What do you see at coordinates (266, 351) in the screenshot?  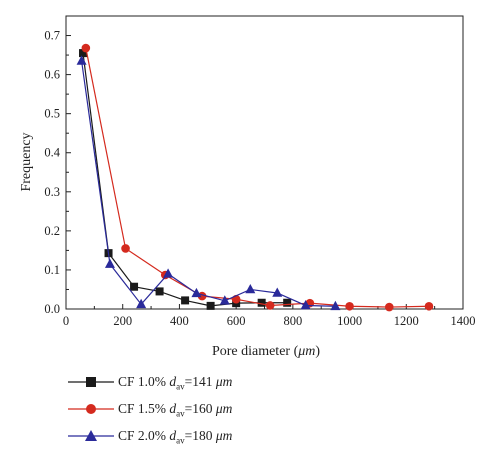 I see `x-axis-label: Pore diameter (μm)` at bounding box center [266, 351].